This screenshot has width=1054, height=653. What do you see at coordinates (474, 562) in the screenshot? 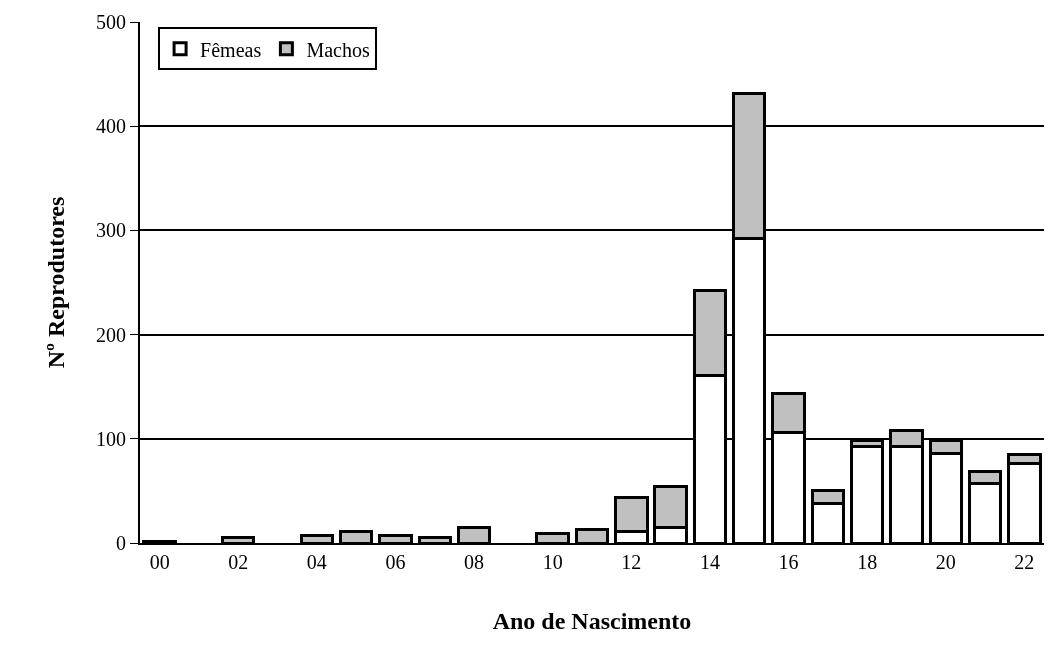
I see `x-tick-label: 08` at bounding box center [474, 562].